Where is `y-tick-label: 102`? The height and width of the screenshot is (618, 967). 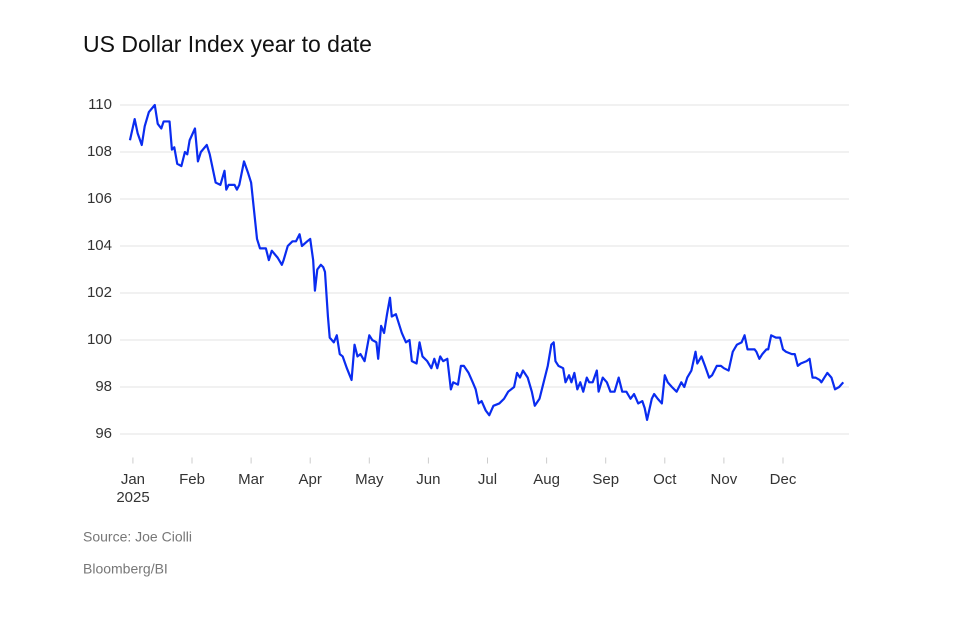
y-tick-label: 102 is located at coordinates (99, 292).